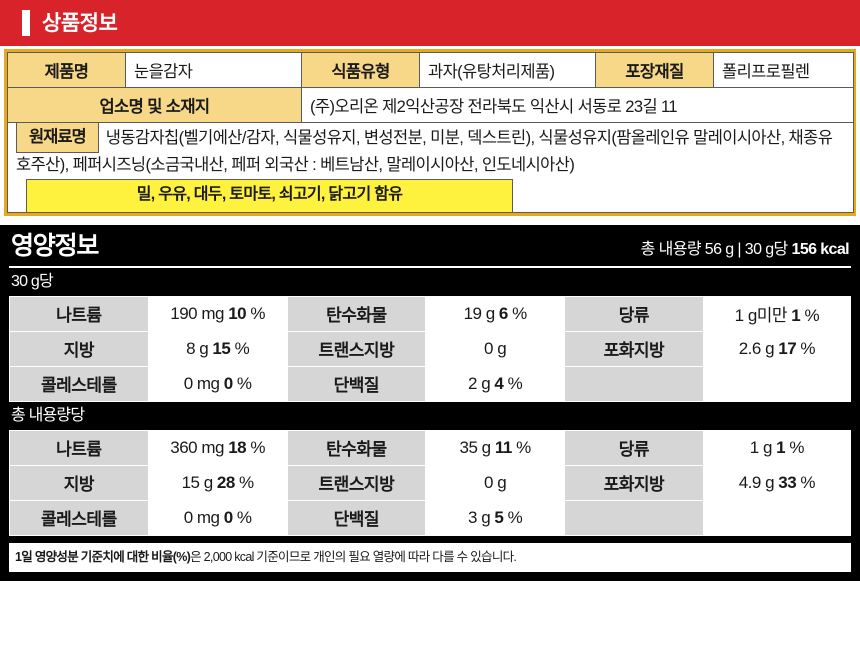 This screenshot has width=860, height=648. Describe the element at coordinates (499, 383) in the screenshot. I see `percent: 4` at that location.